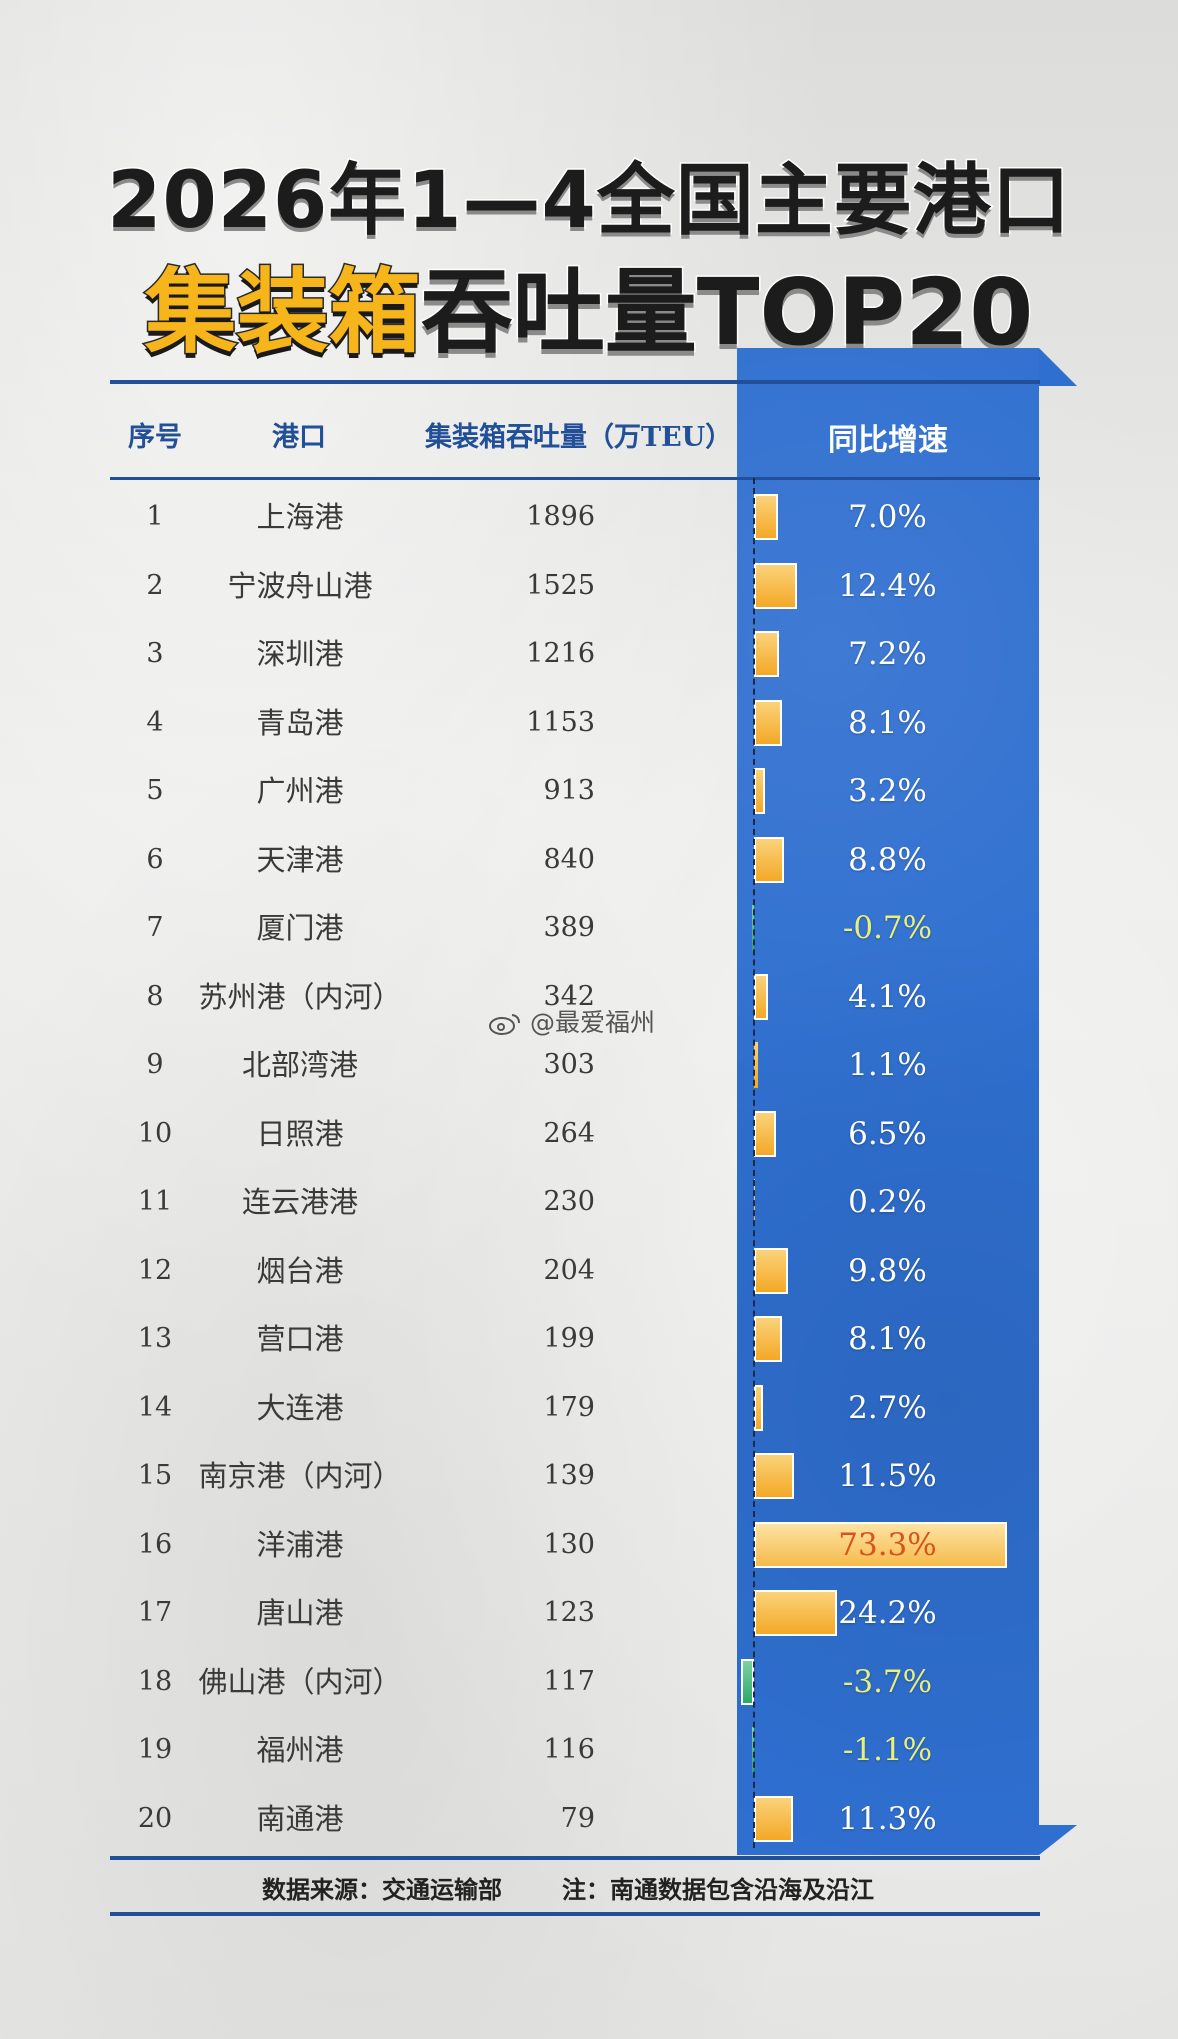 The width and height of the screenshot is (1178, 2039). I want to click on rank-cell: 9, so click(155, 1064).